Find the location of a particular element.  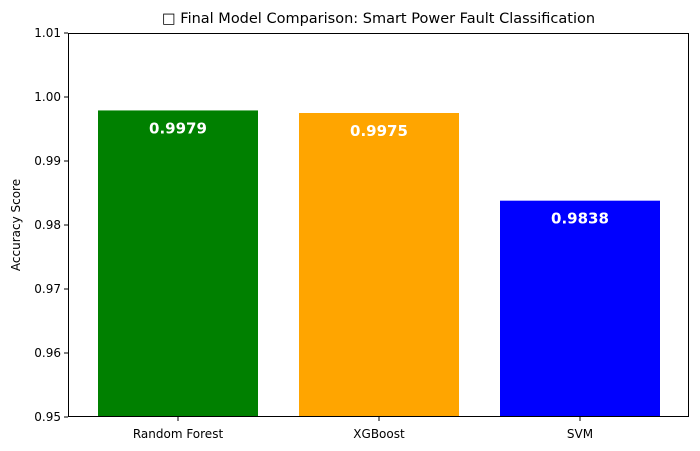

y-axis: 0.95 0.96 0.97 0.98 0.99 1.00 1.01 is located at coordinates (51, 225).